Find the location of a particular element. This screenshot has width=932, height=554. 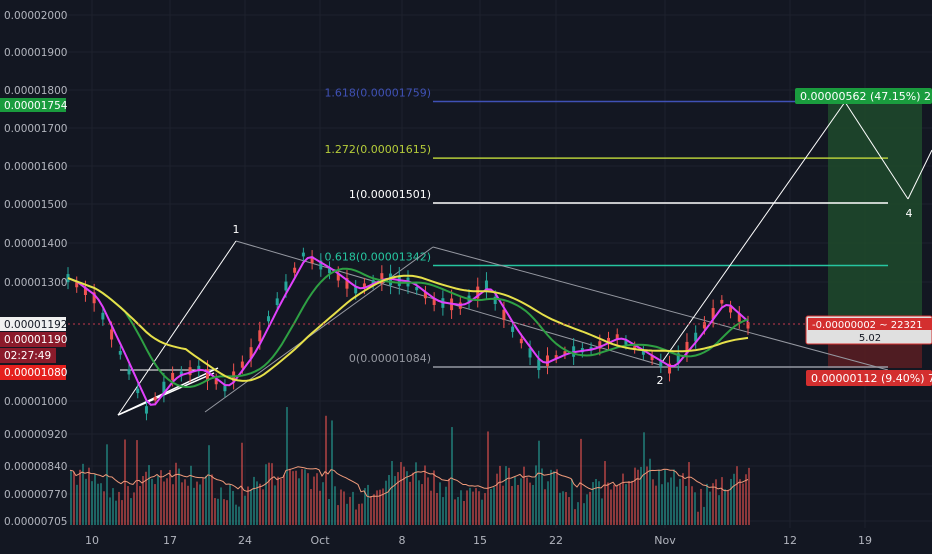

time-axis: 10 17 24 Oct 8 15 22 Nov 12 19 is located at coordinates (478, 540).